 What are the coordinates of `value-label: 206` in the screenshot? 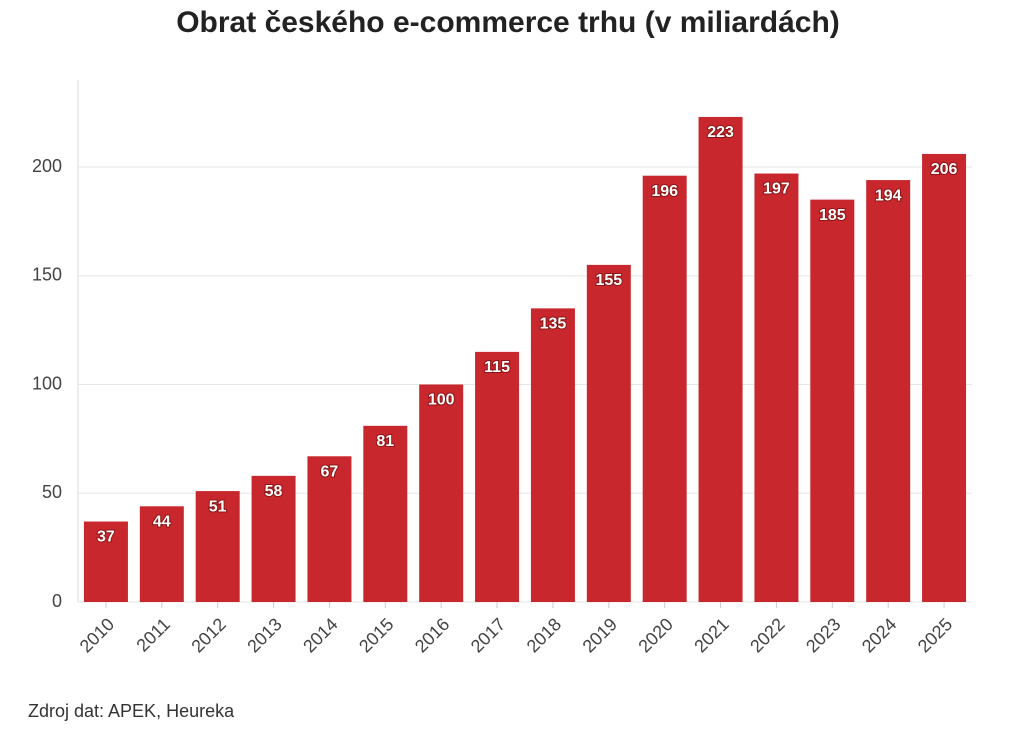 It's located at (944, 169).